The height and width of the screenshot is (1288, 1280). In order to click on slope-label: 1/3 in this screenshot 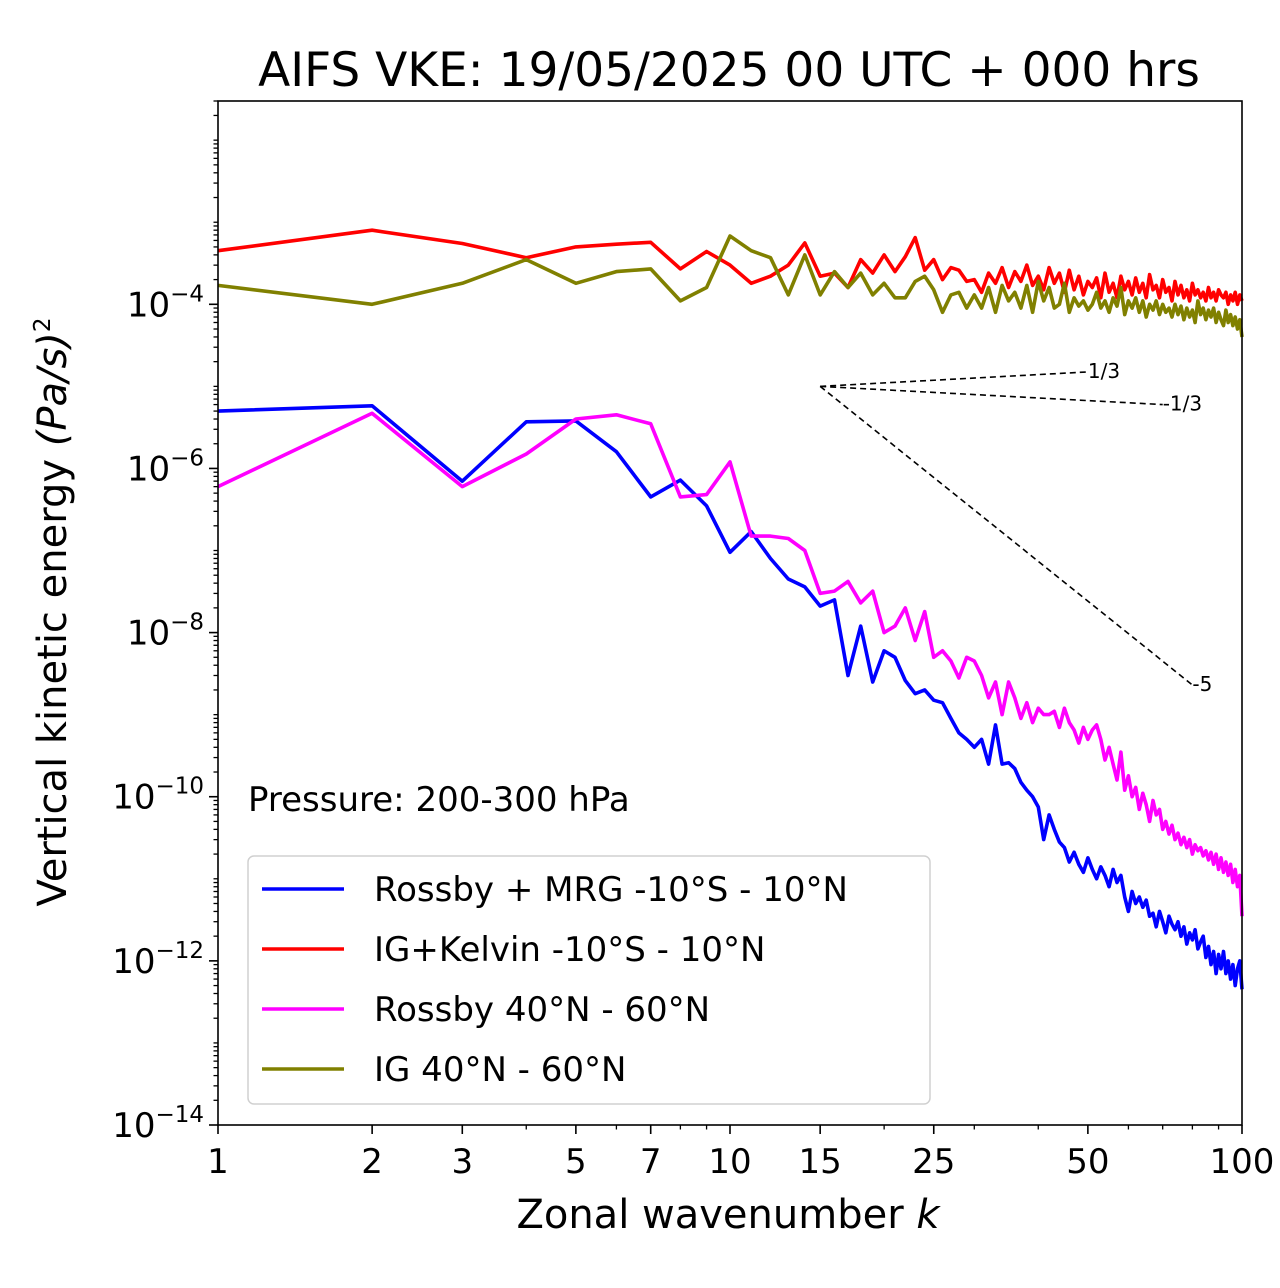, I will do `click(1104, 371)`.